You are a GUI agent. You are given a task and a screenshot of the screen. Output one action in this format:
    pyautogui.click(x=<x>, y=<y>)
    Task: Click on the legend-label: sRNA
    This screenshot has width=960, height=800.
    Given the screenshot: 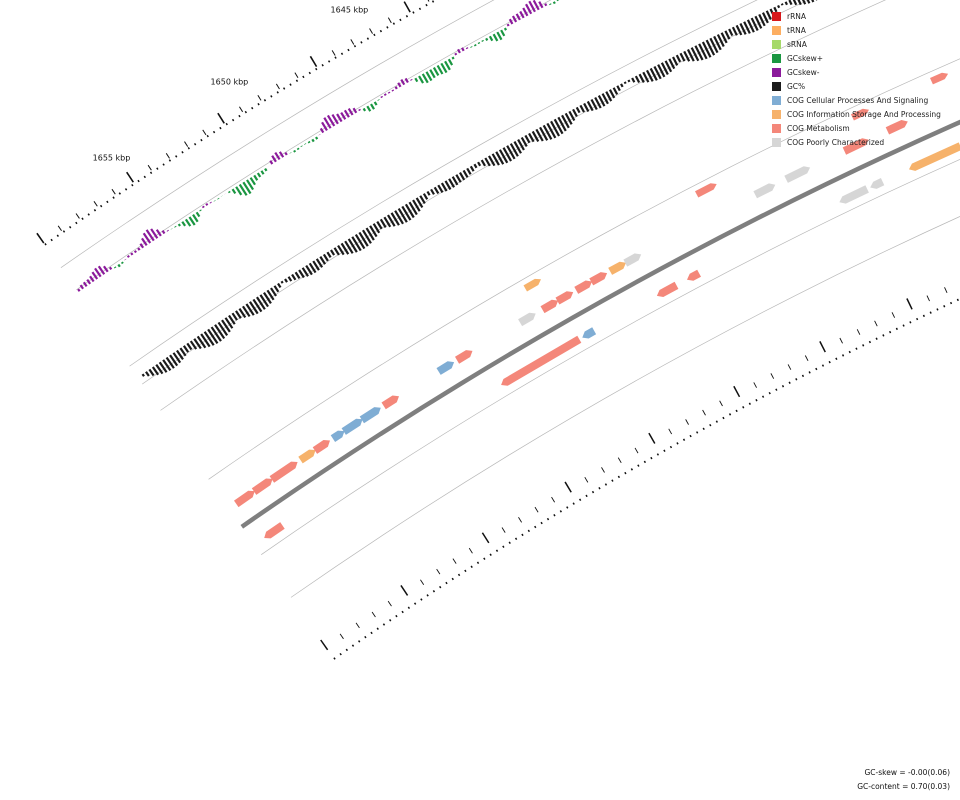 What is the action you would take?
    pyautogui.click(x=797, y=44)
    